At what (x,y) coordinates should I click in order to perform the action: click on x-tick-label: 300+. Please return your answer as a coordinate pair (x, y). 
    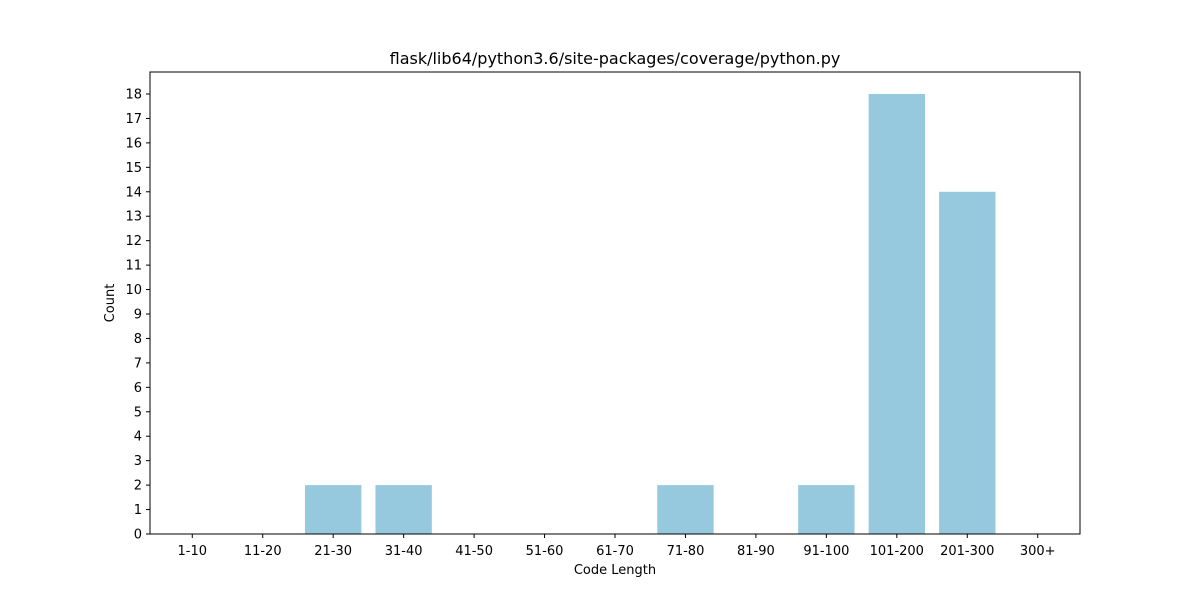
    Looking at the image, I should click on (1038, 551).